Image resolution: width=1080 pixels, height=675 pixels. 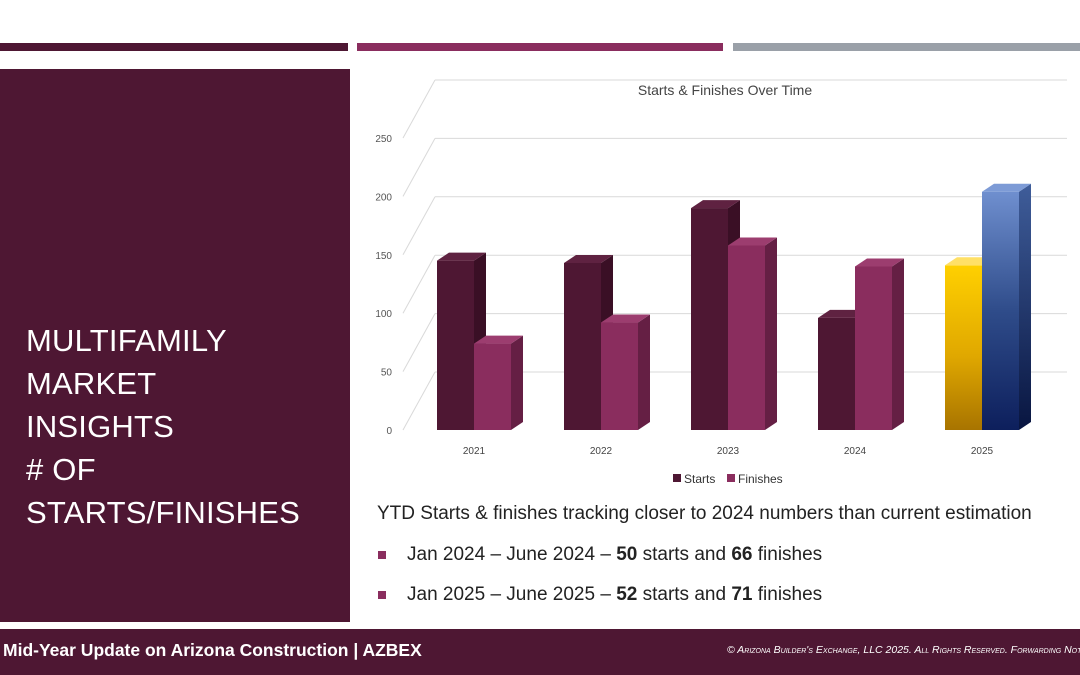 I want to click on legend-label-finishes: Finishes, so click(x=760, y=479).